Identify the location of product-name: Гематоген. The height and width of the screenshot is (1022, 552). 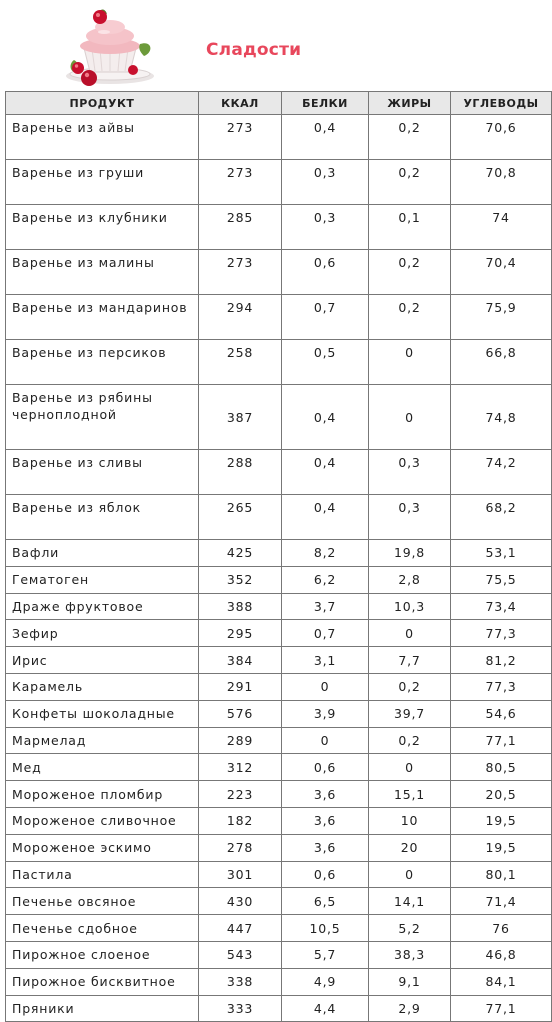
(102, 579).